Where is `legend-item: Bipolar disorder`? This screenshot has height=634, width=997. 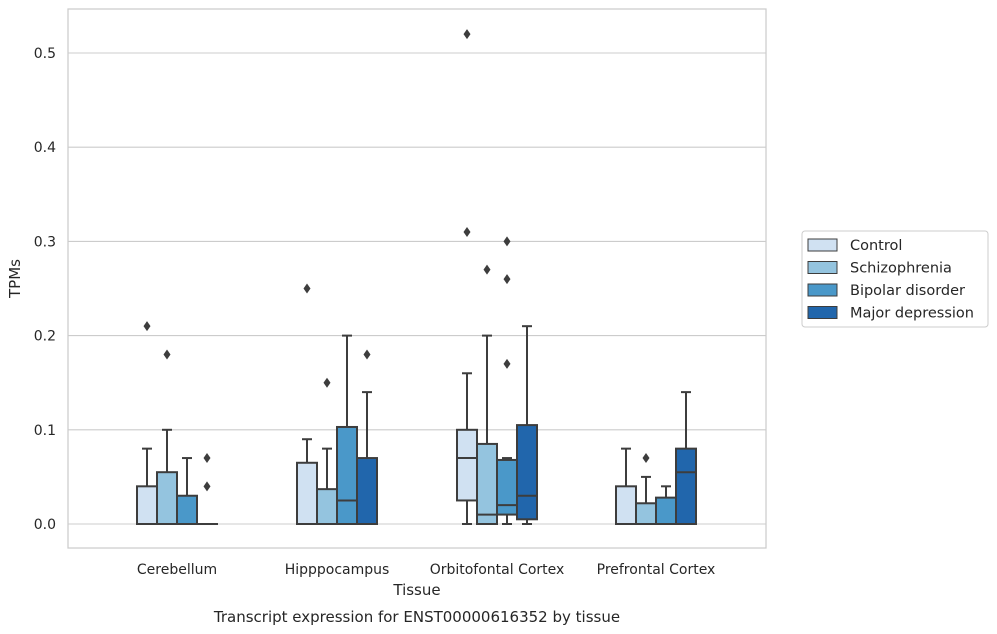
legend-item: Bipolar disorder is located at coordinates (886, 291).